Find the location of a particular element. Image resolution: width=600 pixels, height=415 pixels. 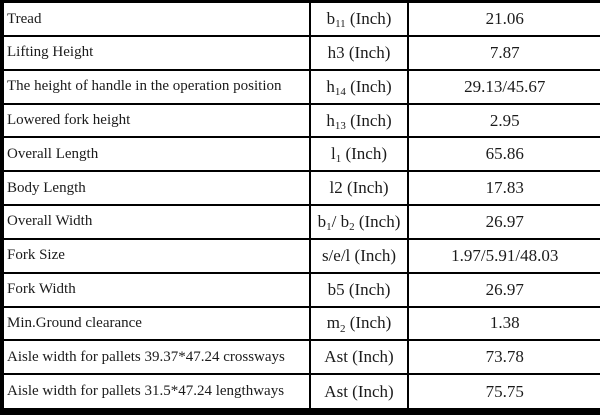

spec-name: Overall Width is located at coordinates (156, 222).